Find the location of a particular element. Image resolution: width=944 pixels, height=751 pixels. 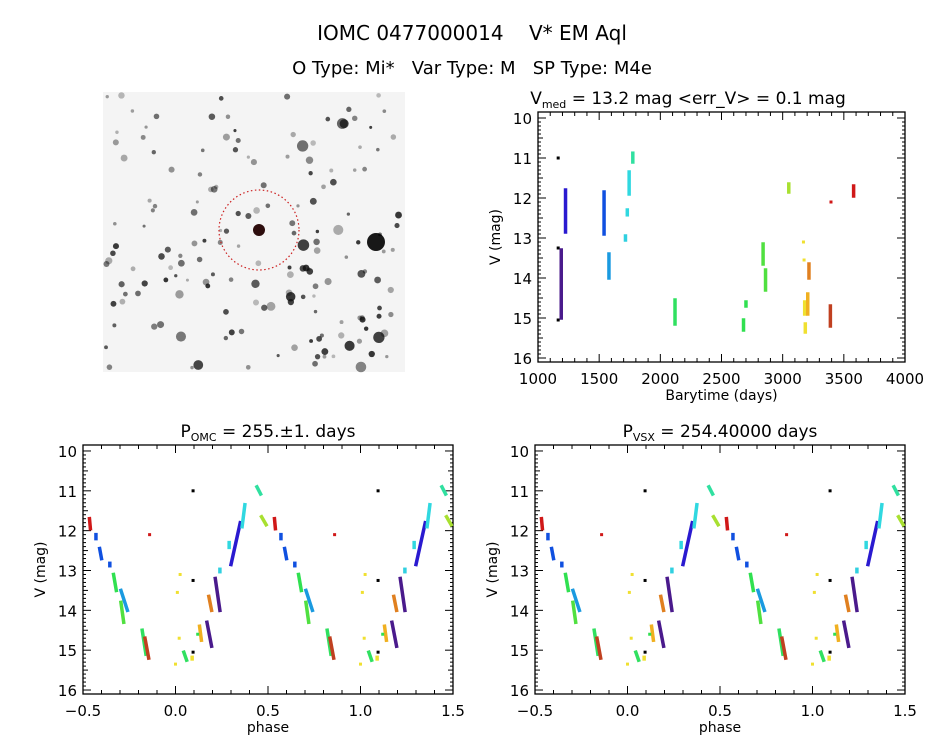

x-tick-label: 1000 is located at coordinates (538, 379).